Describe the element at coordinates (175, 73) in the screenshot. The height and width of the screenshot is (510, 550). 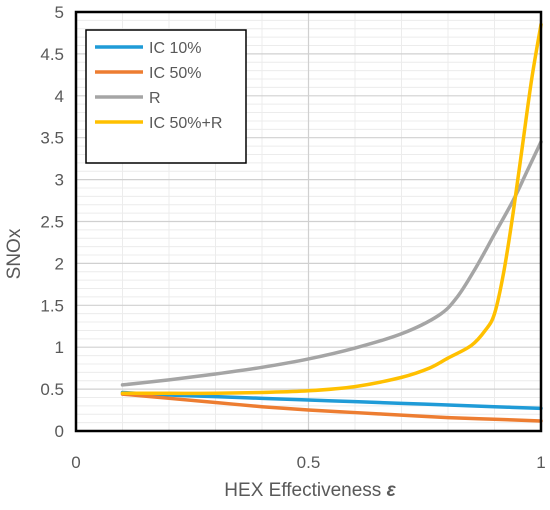
I see `legend-label-ic-50: IC 50%` at that location.